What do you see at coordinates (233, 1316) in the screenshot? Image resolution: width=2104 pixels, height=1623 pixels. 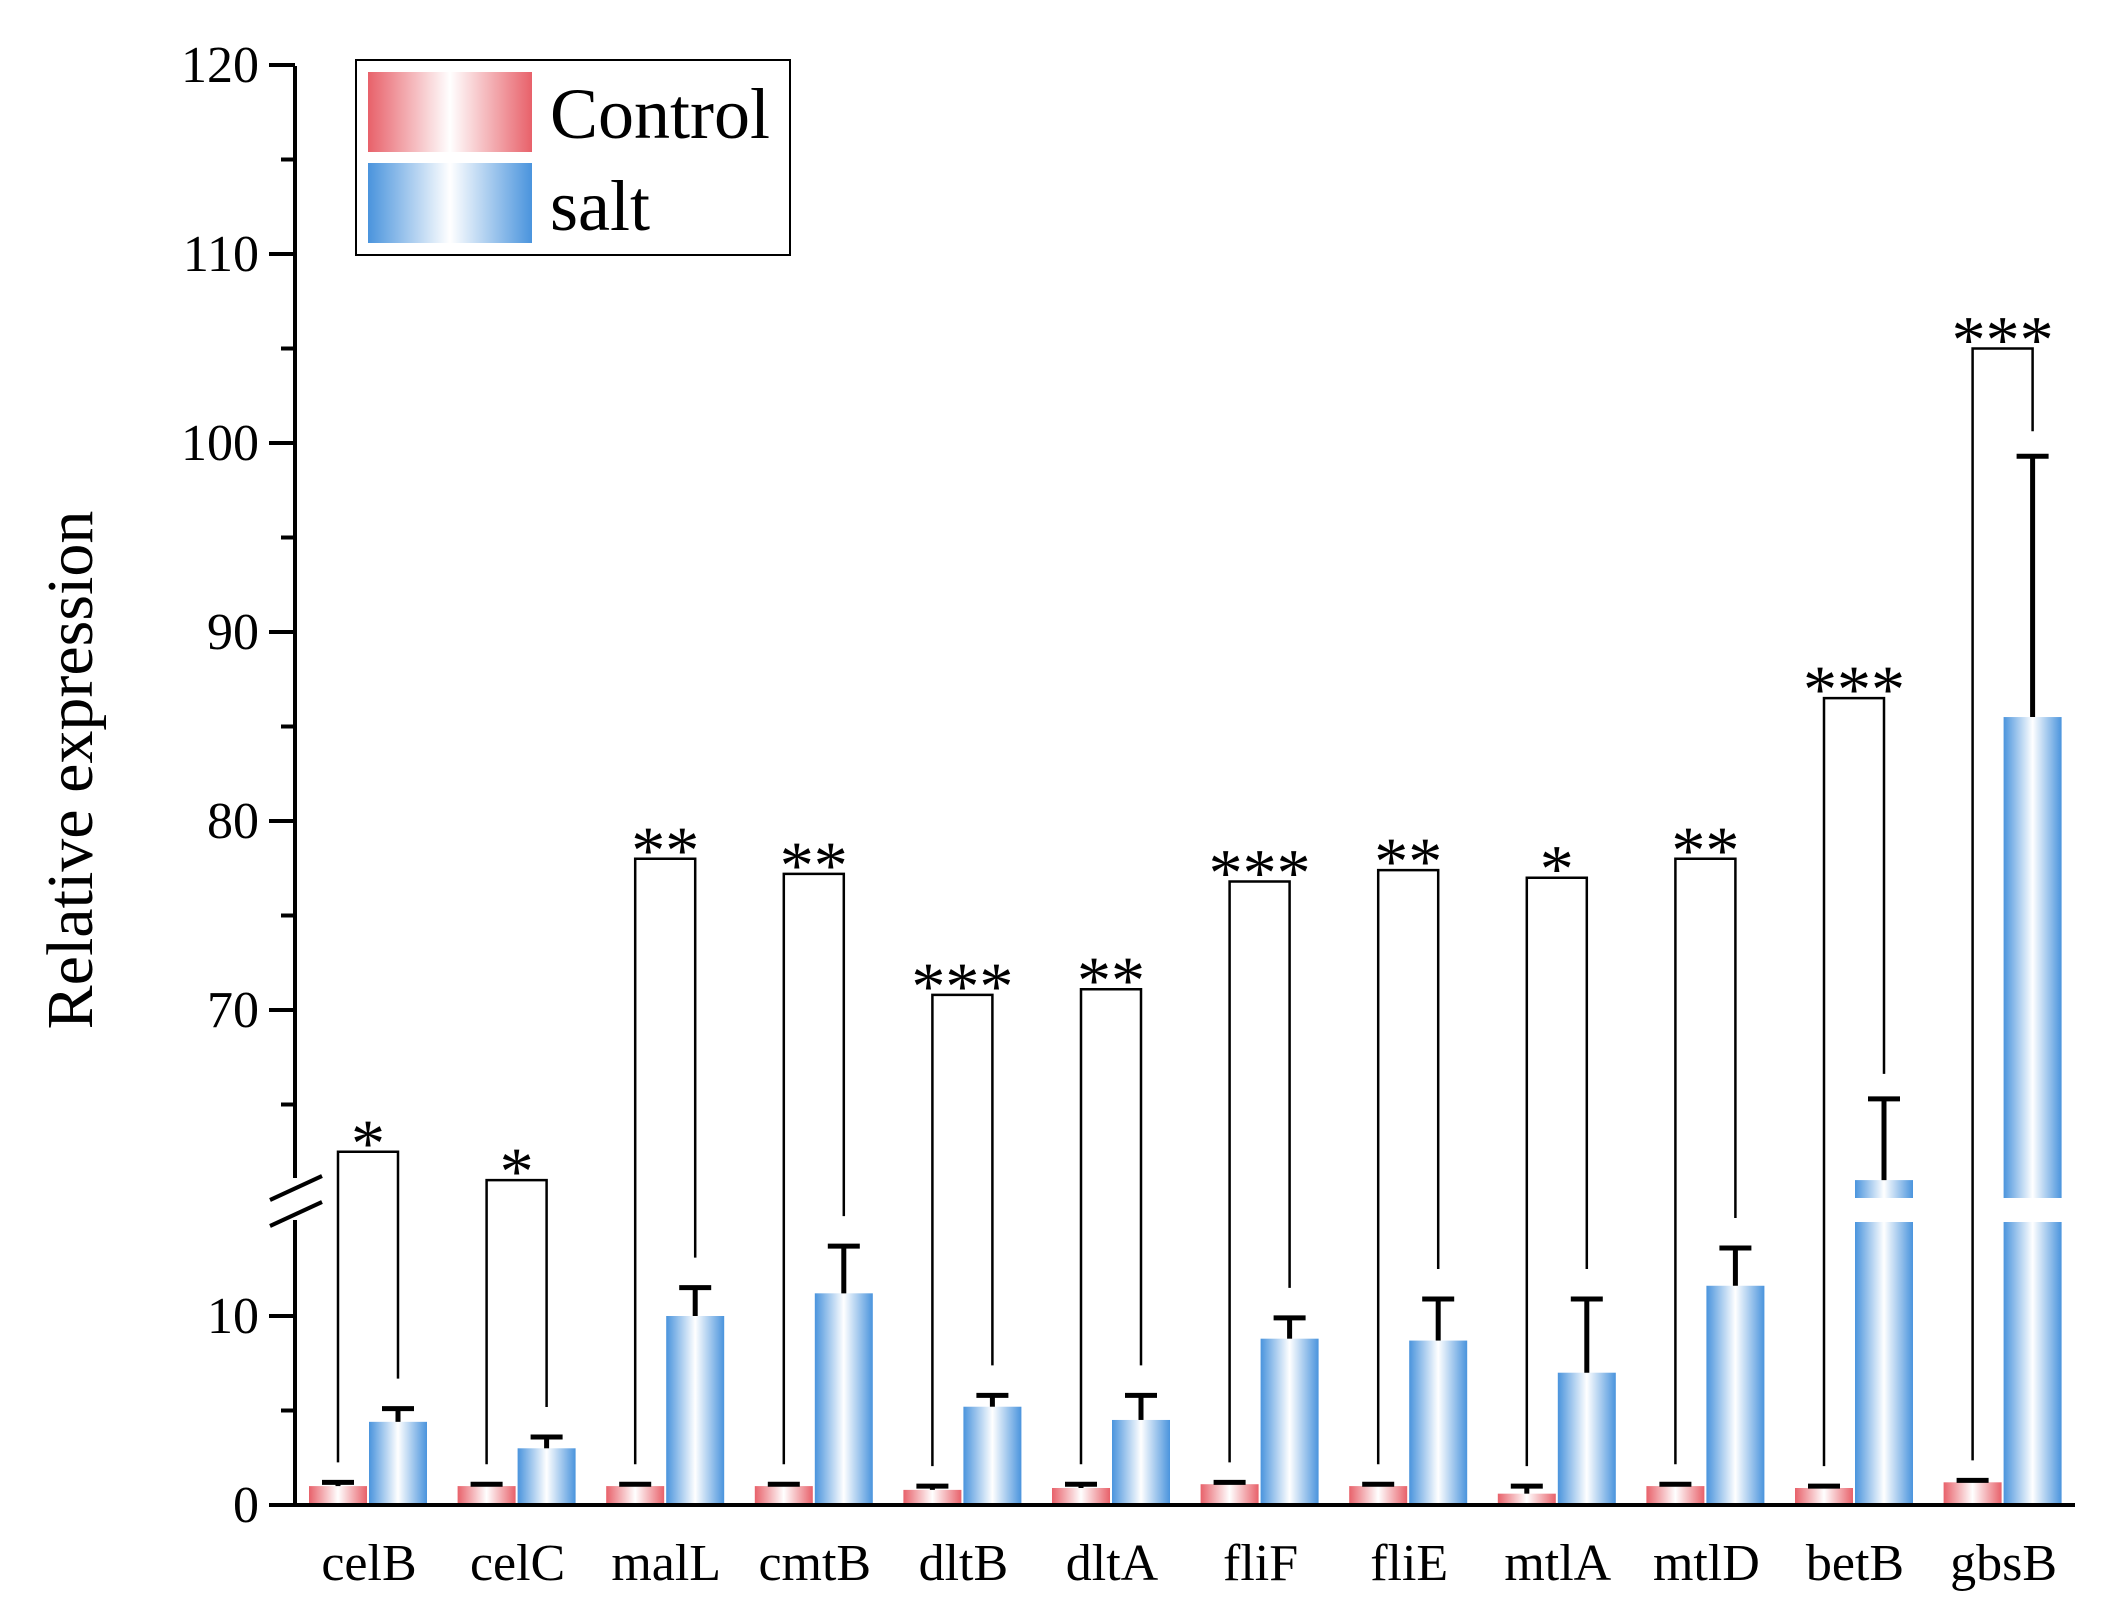 I see `y-tick-label: 10` at bounding box center [233, 1316].